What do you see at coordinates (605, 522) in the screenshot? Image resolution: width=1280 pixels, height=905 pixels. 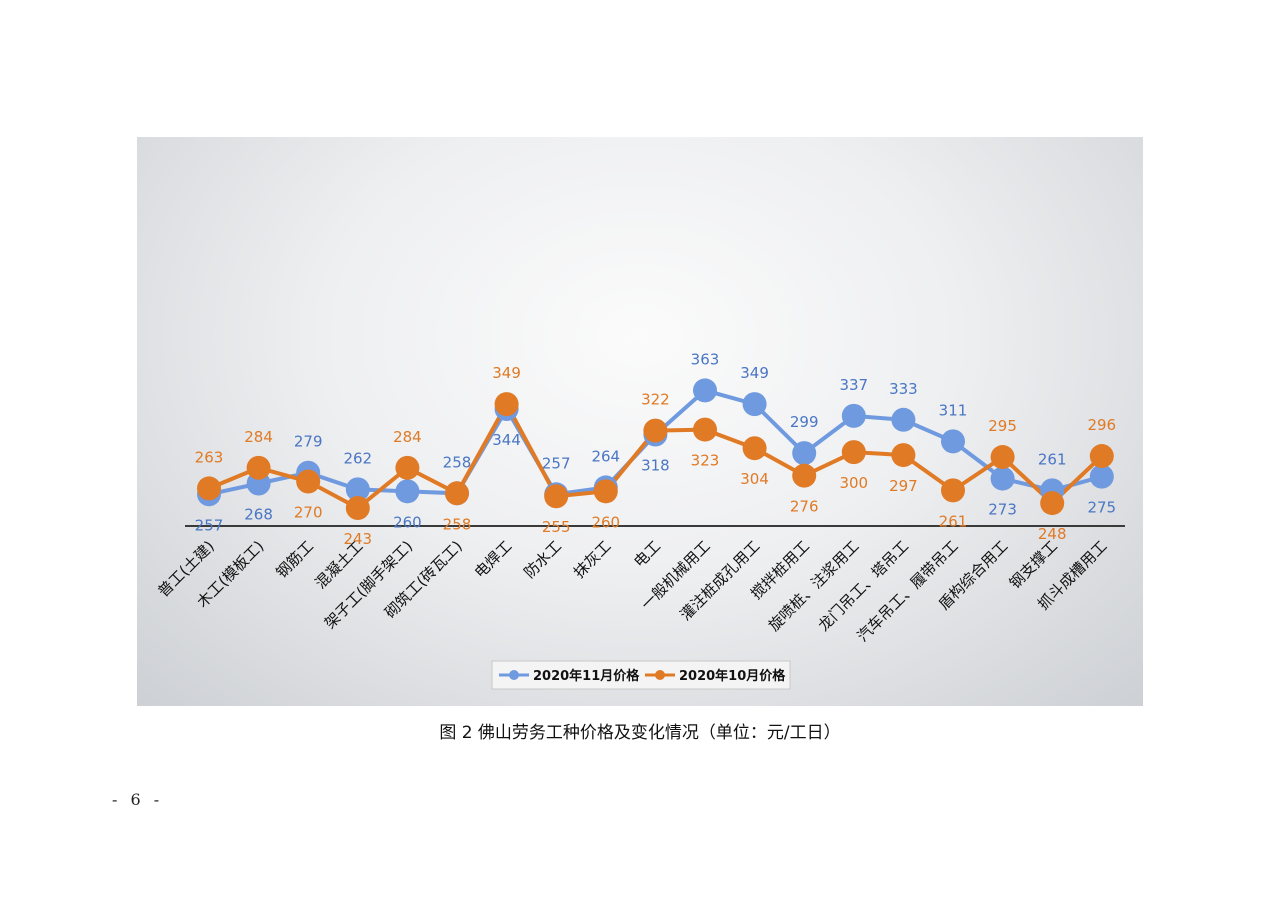 I see `data-label-oct: 260` at bounding box center [605, 522].